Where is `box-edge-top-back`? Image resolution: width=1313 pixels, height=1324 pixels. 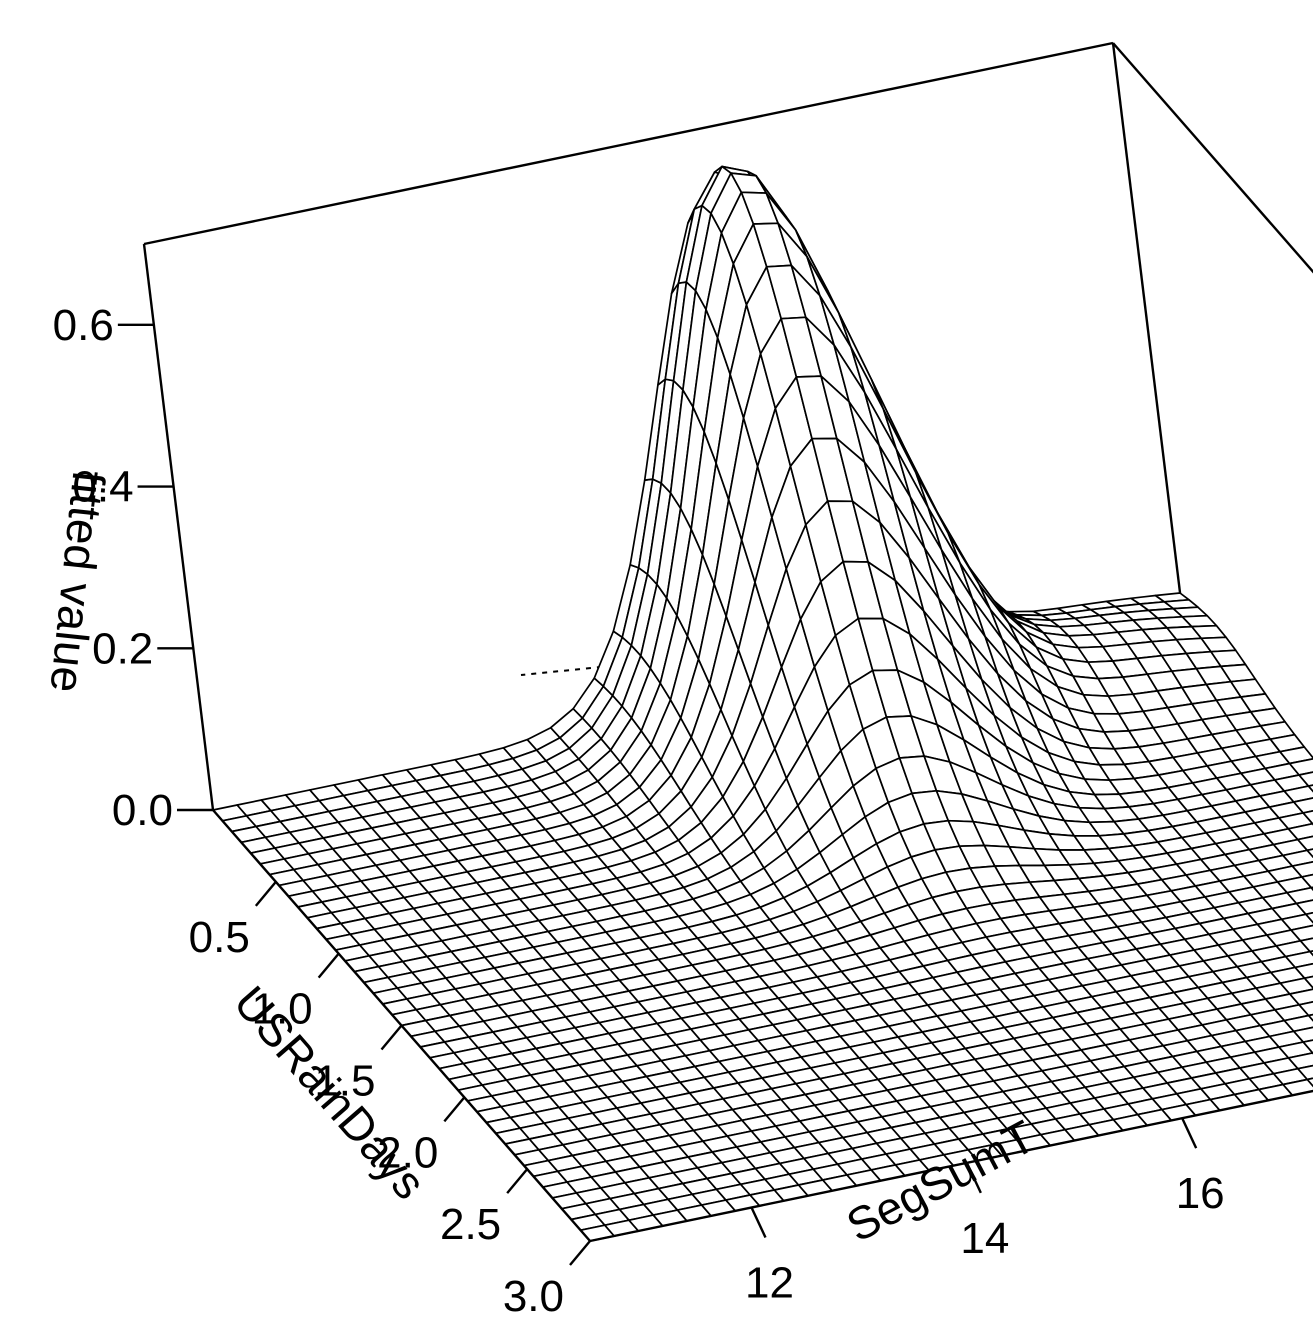
box-edge-top-back is located at coordinates (628, 143).